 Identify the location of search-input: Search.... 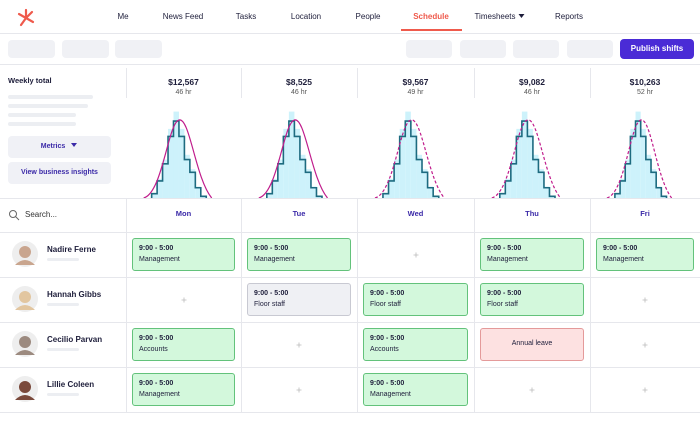
(41, 214).